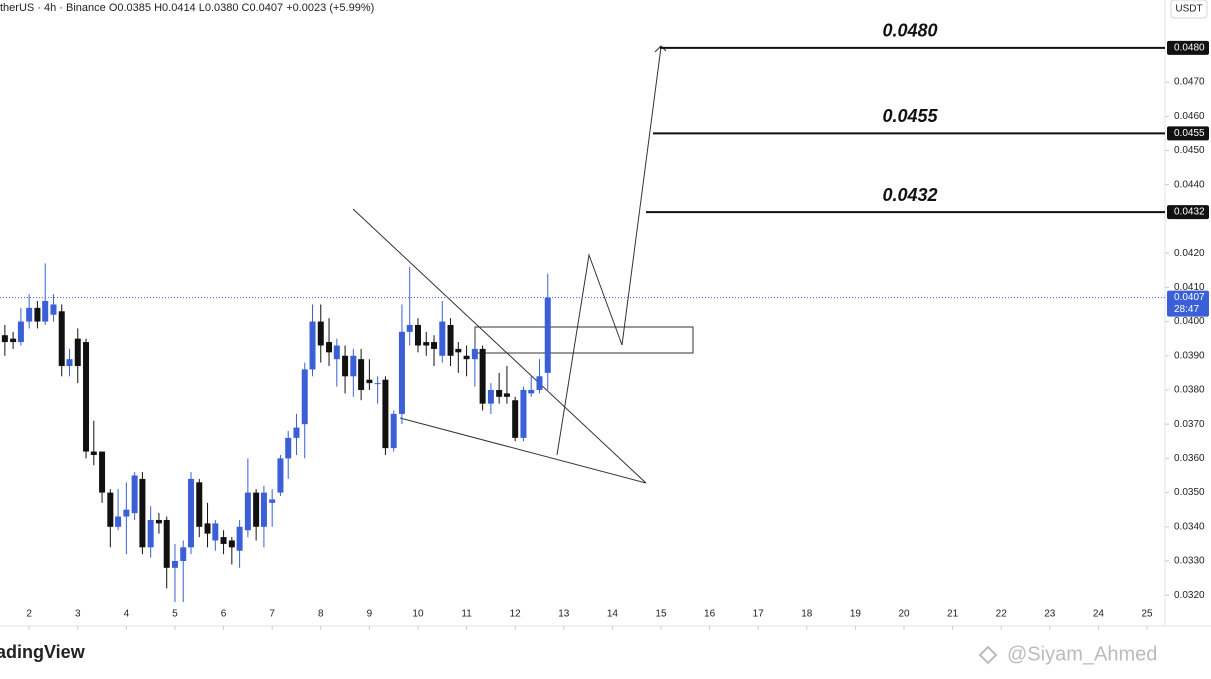  Describe the element at coordinates (910, 116) in the screenshot. I see `target-level-label: 0.0455` at that location.